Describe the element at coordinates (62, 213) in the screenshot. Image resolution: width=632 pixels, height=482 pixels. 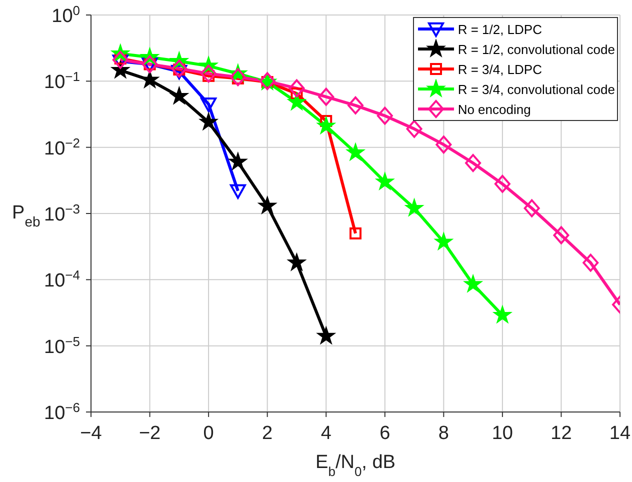
I see `y-tick-label: 10$^{−3}$` at that location.